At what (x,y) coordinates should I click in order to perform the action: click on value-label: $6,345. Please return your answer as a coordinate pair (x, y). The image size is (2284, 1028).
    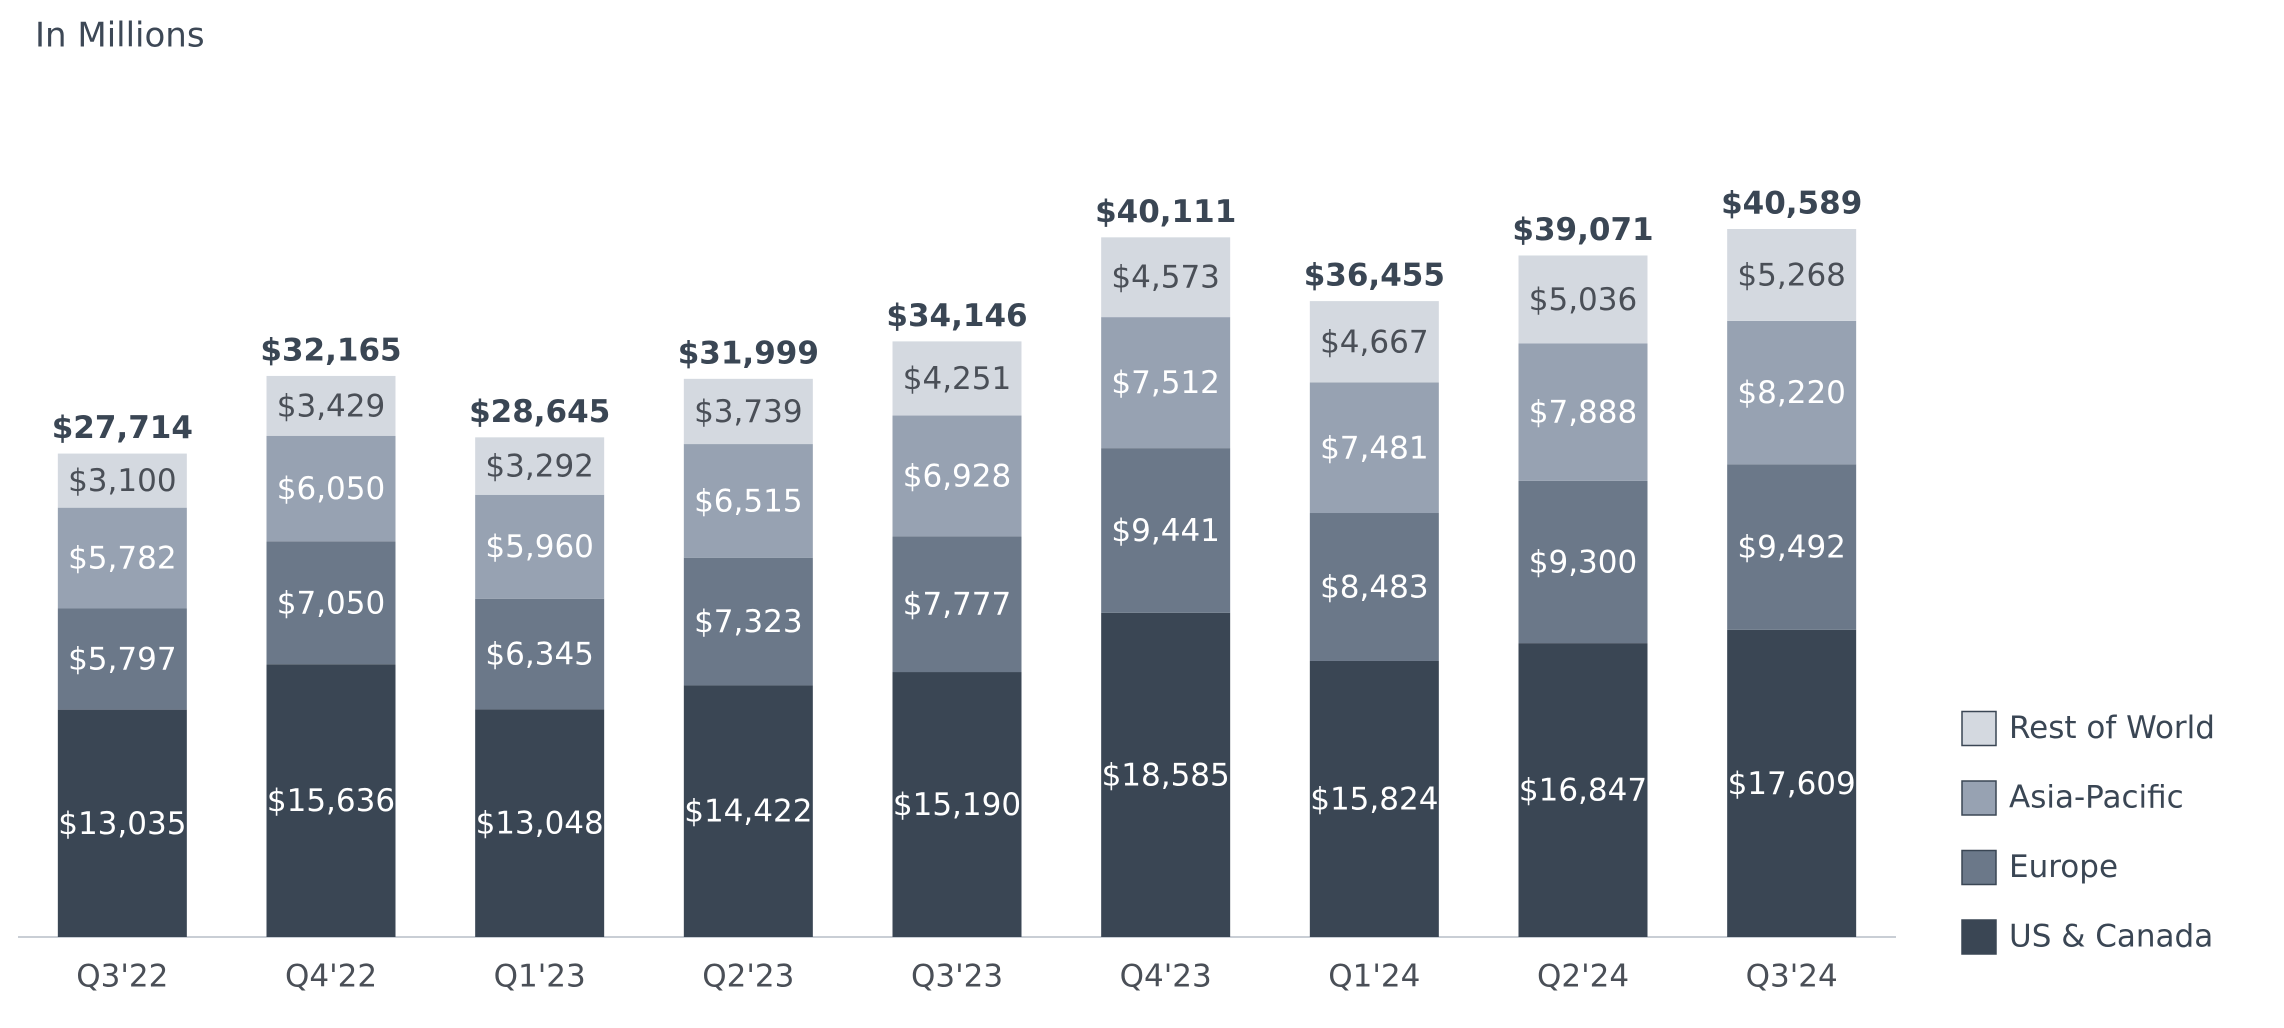
    Looking at the image, I should click on (539, 655).